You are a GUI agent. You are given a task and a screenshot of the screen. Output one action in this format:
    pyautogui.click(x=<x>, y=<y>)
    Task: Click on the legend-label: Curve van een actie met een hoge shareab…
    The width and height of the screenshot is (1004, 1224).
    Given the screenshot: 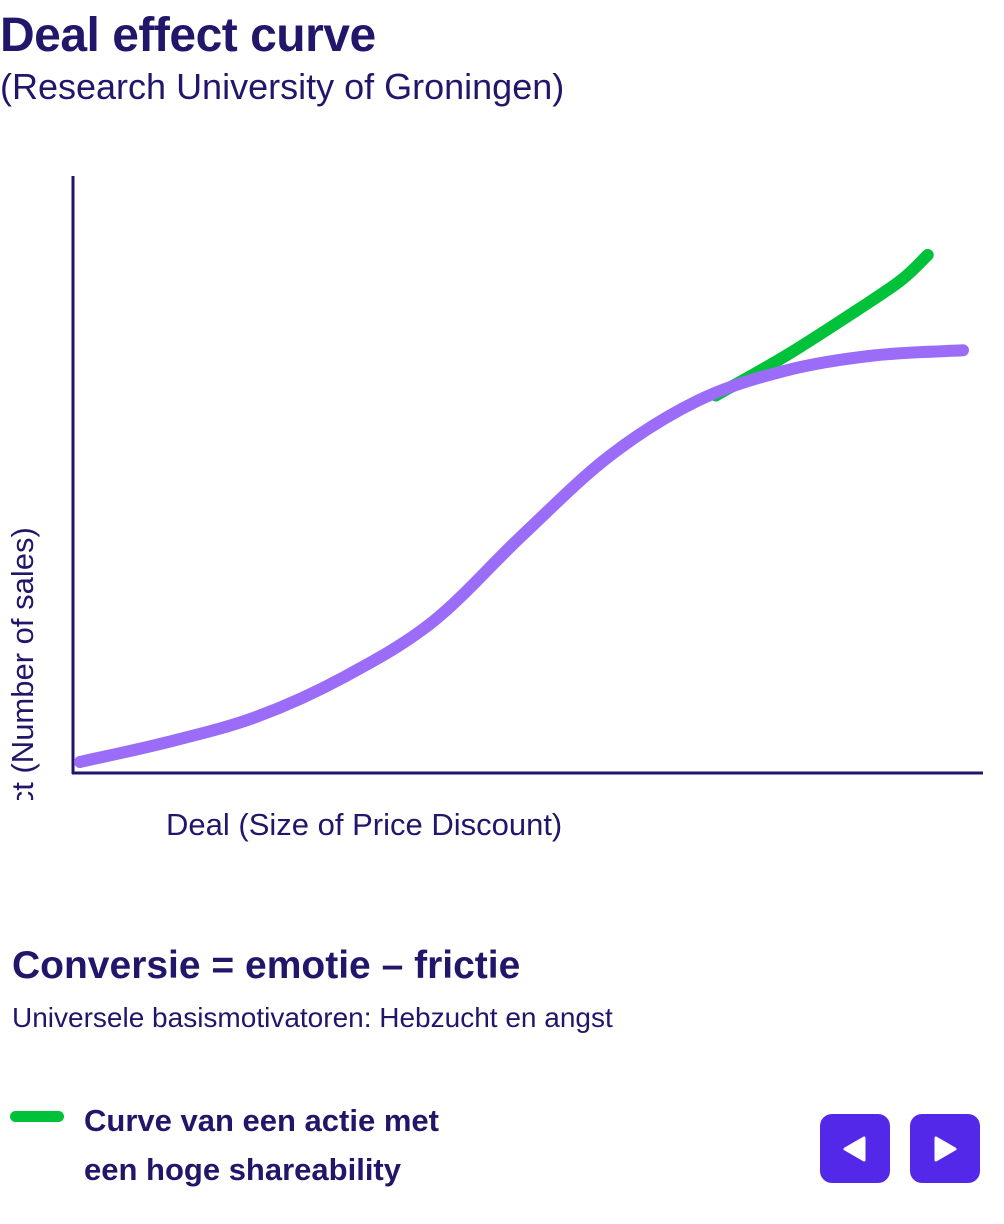 What is the action you would take?
    pyautogui.click(x=261, y=1145)
    